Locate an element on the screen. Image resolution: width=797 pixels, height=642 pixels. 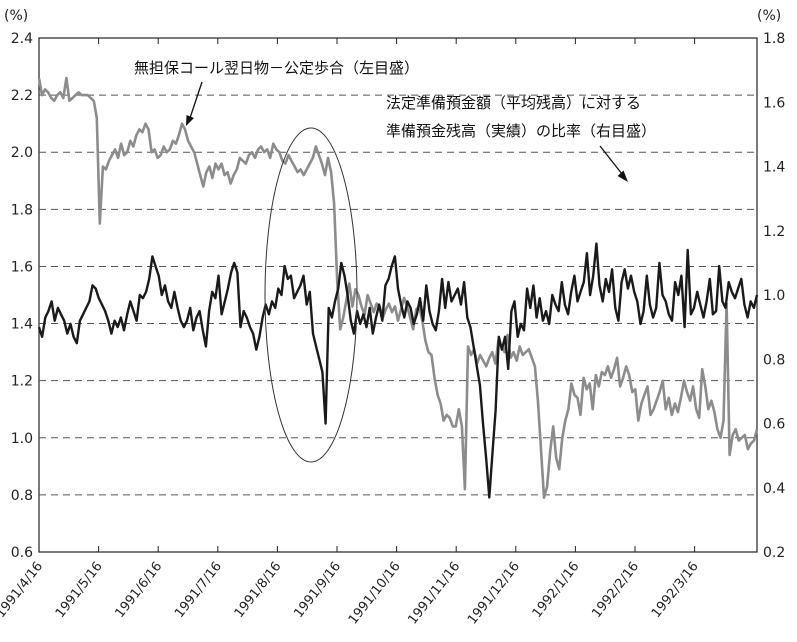
right-tick-label: 1.6 is located at coordinates (774, 103).